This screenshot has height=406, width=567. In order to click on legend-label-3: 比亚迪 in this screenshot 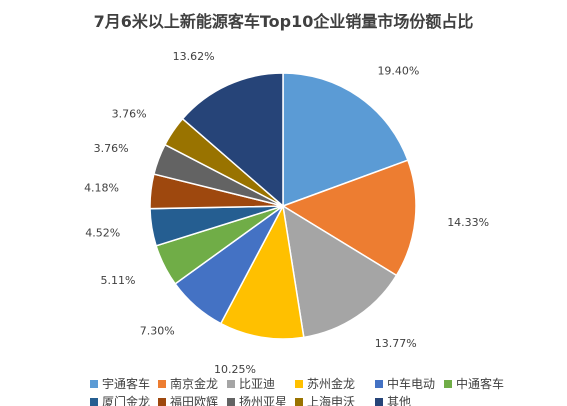, I will do `click(257, 384)`.